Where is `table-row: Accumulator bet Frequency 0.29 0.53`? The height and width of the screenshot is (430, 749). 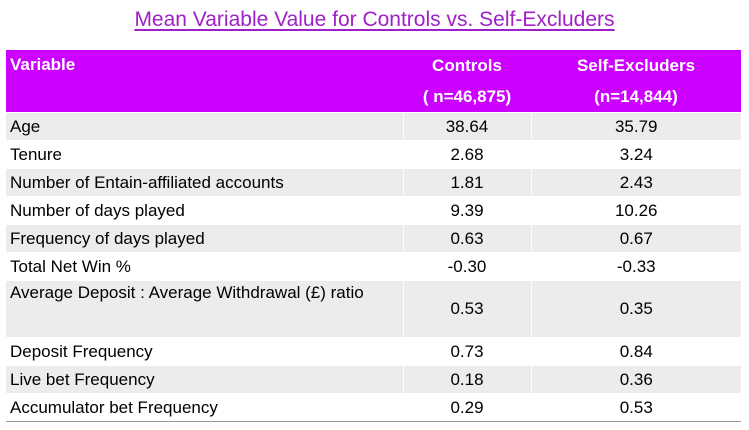
table-row: Accumulator bet Frequency 0.29 0.53 is located at coordinates (373, 407).